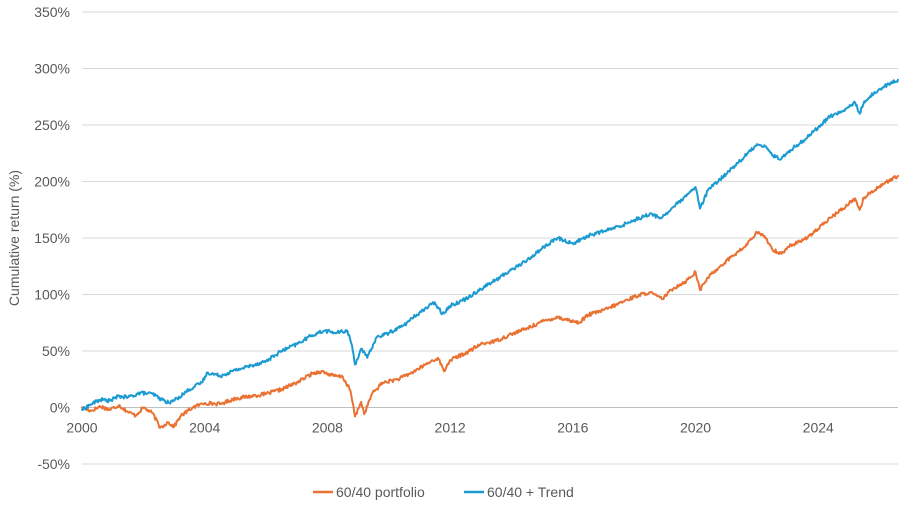  I want to click on x-tick-label: 2000, so click(81, 428).